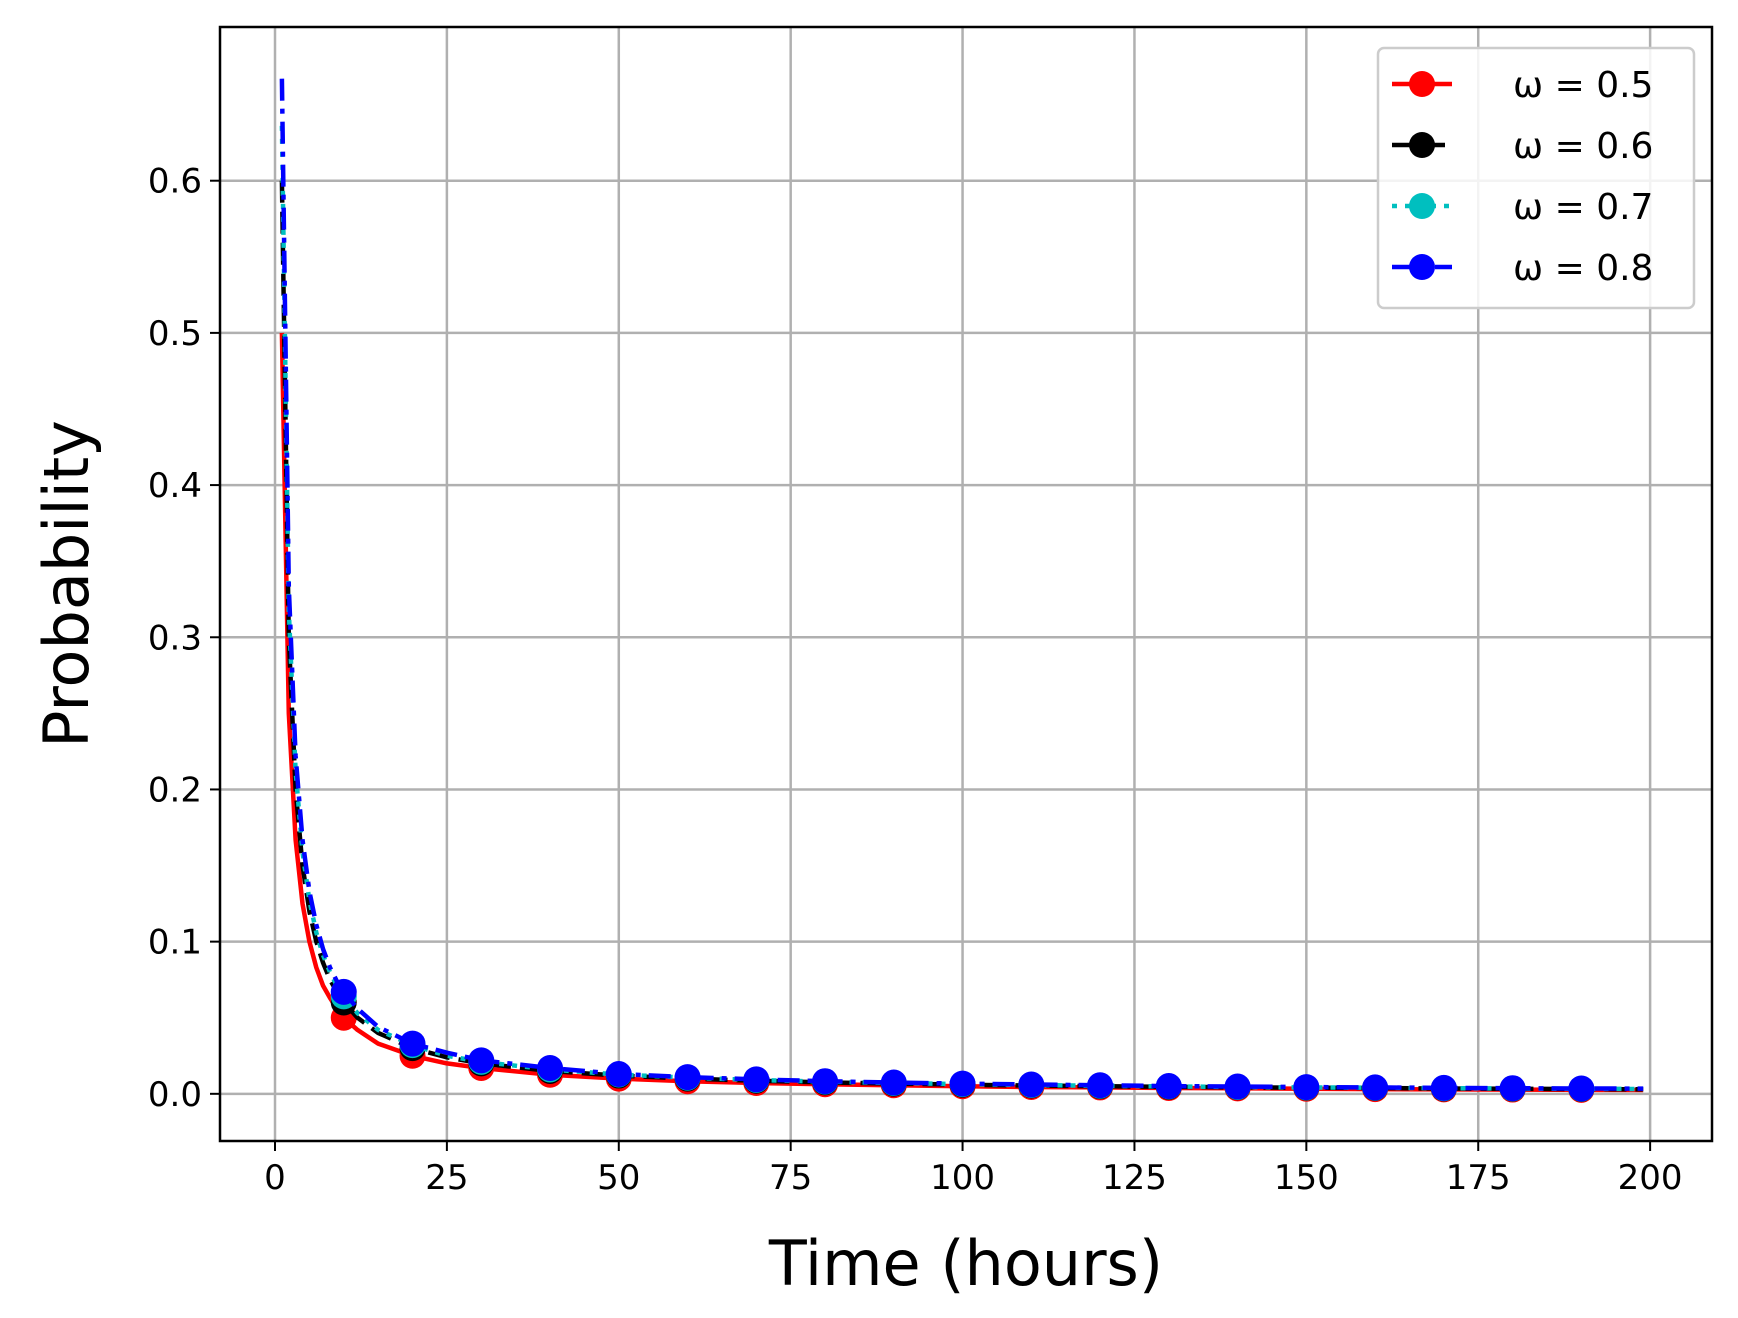 The width and height of the screenshot is (1738, 1318). What do you see at coordinates (790, 1178) in the screenshot?
I see `x-tick-label: 75` at bounding box center [790, 1178].